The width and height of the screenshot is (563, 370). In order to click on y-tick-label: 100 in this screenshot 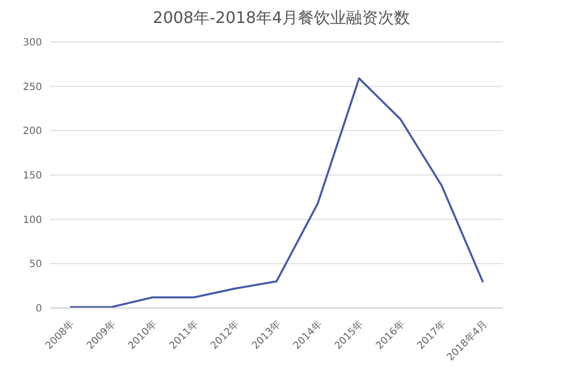, I will do `click(32, 220)`.